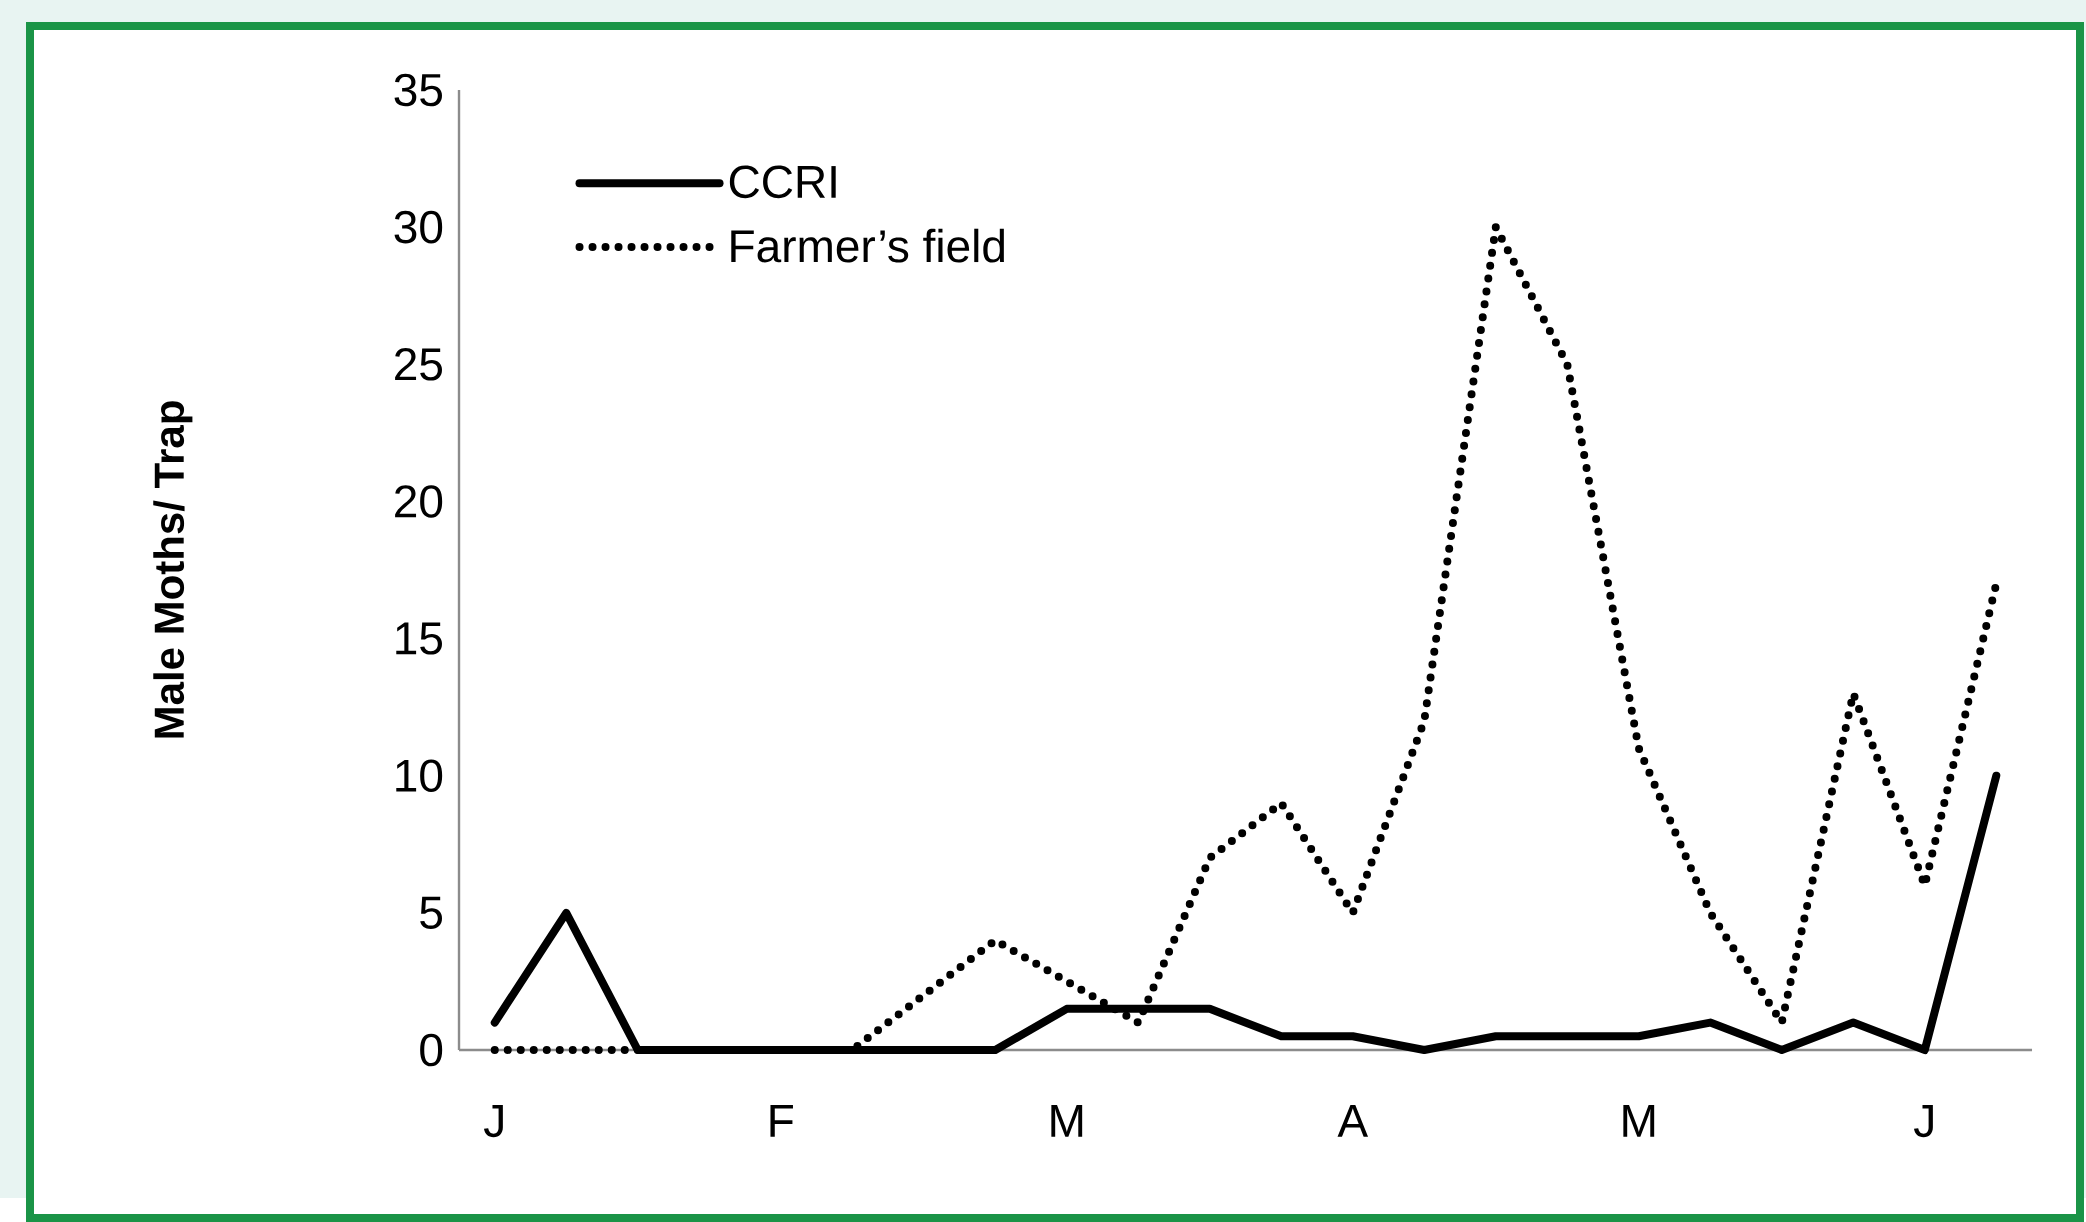 The height and width of the screenshot is (1222, 2086). I want to click on y-tick-label: 5, so click(431, 912).